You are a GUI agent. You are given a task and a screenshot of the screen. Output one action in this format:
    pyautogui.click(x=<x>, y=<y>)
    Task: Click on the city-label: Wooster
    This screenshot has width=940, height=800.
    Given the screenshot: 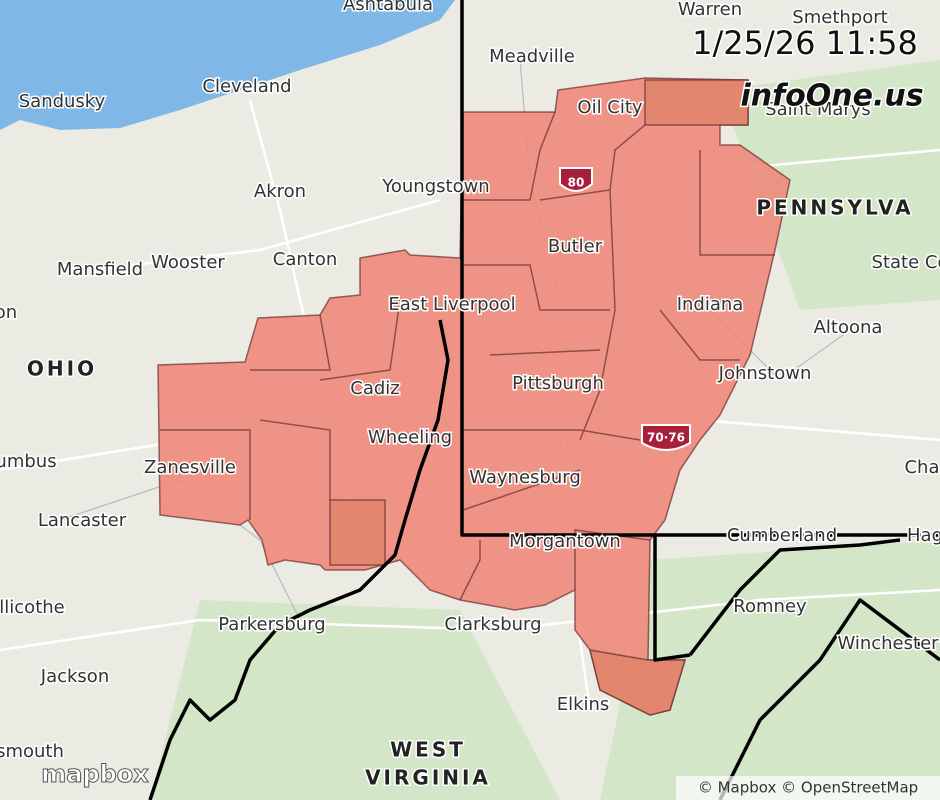 What is the action you would take?
    pyautogui.click(x=188, y=262)
    